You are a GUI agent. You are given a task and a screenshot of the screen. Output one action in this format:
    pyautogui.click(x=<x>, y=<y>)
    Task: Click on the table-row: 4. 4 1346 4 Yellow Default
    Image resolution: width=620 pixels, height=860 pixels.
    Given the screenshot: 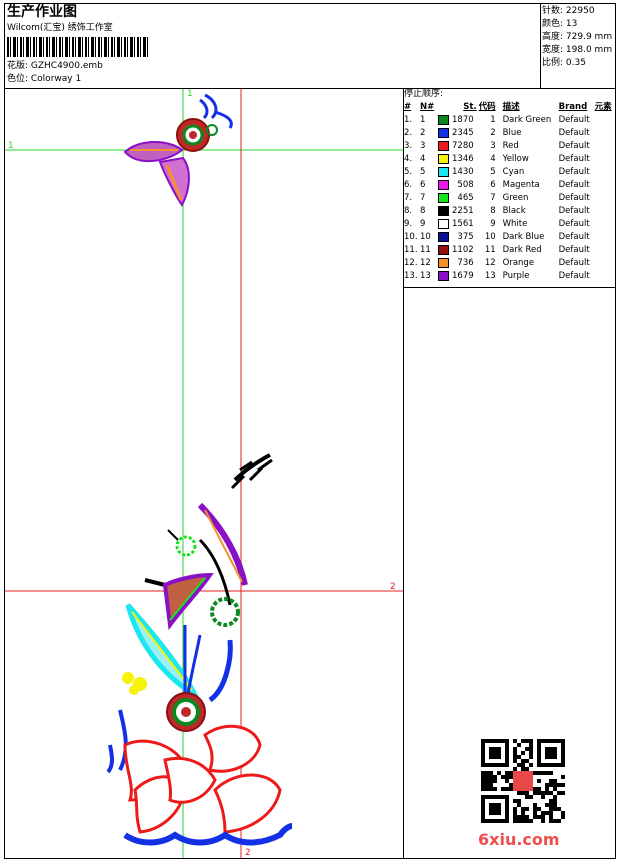 What is the action you would take?
    pyautogui.click(x=508, y=159)
    